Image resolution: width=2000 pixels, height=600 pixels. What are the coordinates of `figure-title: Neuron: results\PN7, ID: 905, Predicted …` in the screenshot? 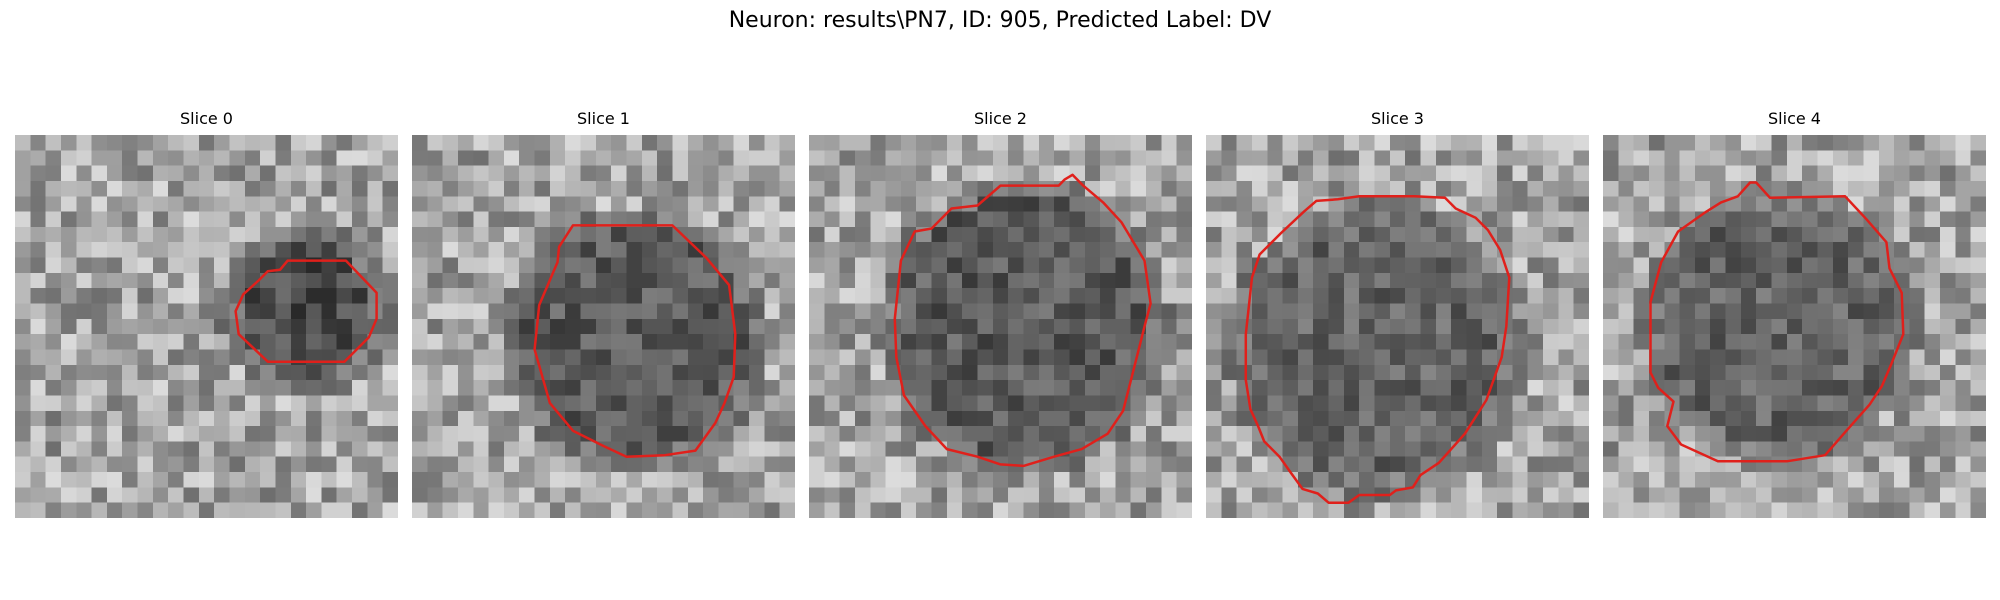 It's located at (1000, 20).